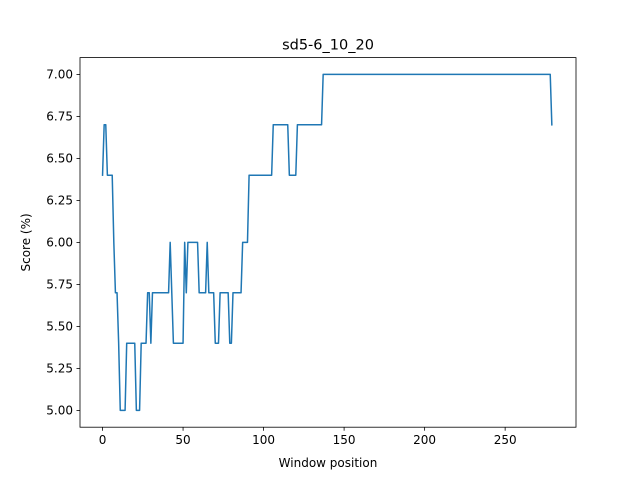 This screenshot has height=480, width=640. I want to click on y-tick-label: 6.75, so click(59, 117).